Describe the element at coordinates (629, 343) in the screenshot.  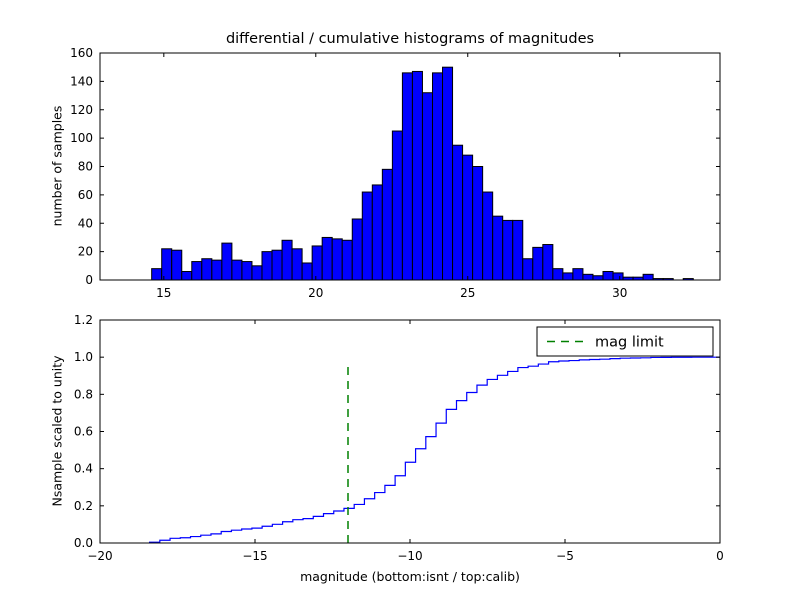
I see `legend-label: mag limit` at that location.